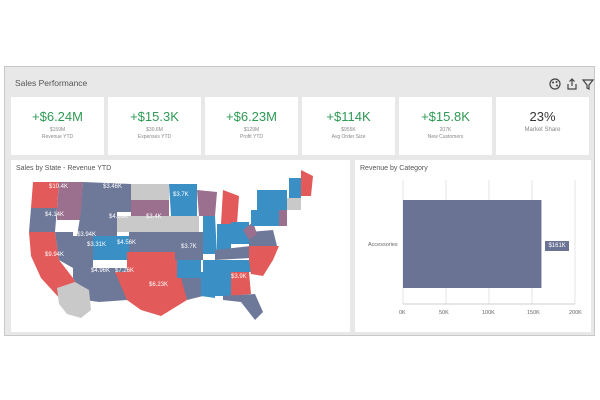 The image size is (600, 400). What do you see at coordinates (97, 245) in the screenshot?
I see `map-label: $3.31K` at bounding box center [97, 245].